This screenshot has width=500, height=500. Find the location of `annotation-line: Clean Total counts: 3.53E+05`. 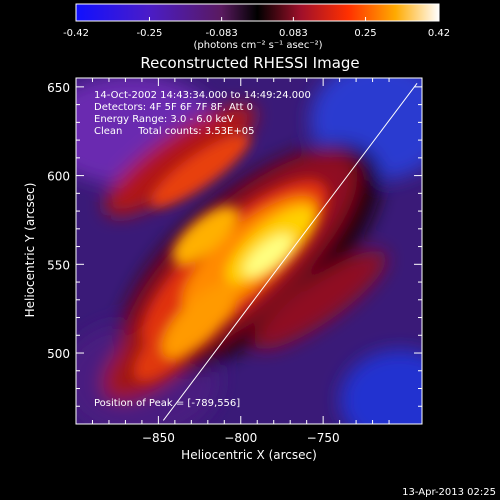

annotation-line: Clean Total counts: 3.53E+05 is located at coordinates (174, 131).